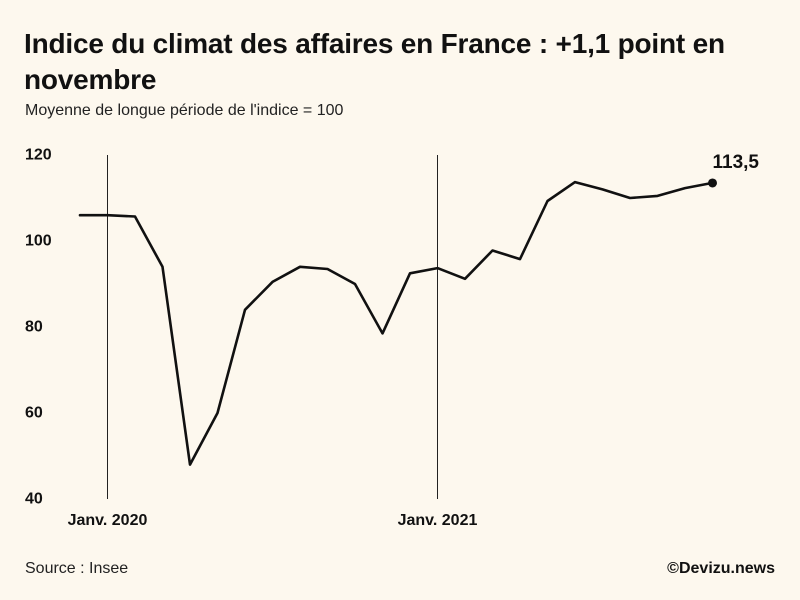 This screenshot has width=800, height=600. What do you see at coordinates (38, 241) in the screenshot?
I see `y-tick-label-100: 100` at bounding box center [38, 241].